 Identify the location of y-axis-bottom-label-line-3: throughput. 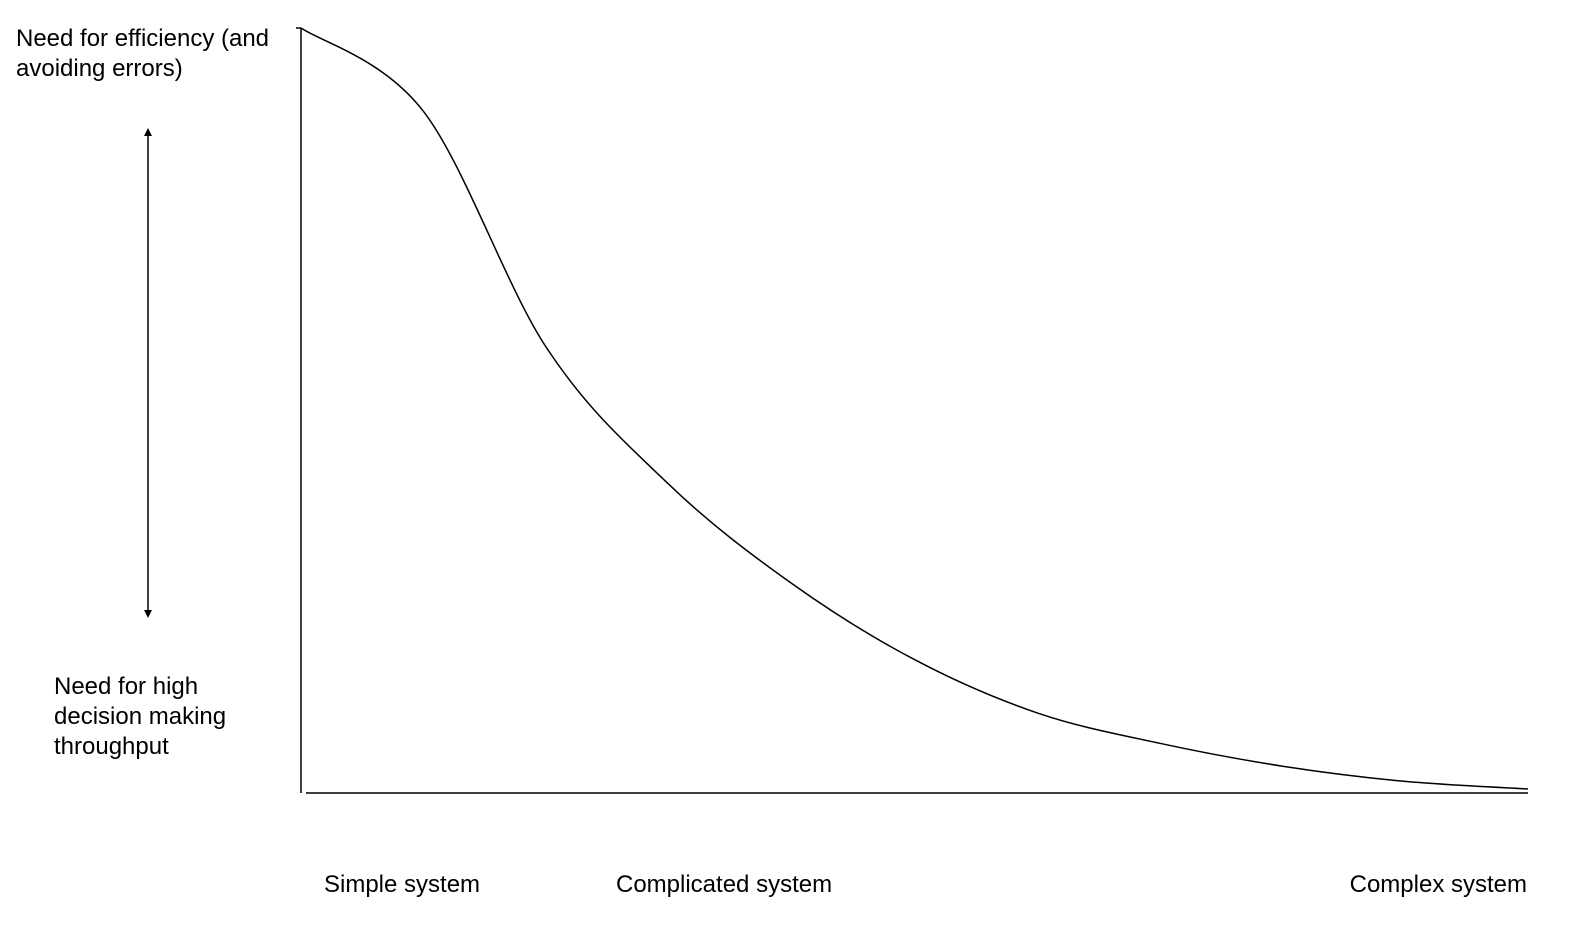
(111, 746).